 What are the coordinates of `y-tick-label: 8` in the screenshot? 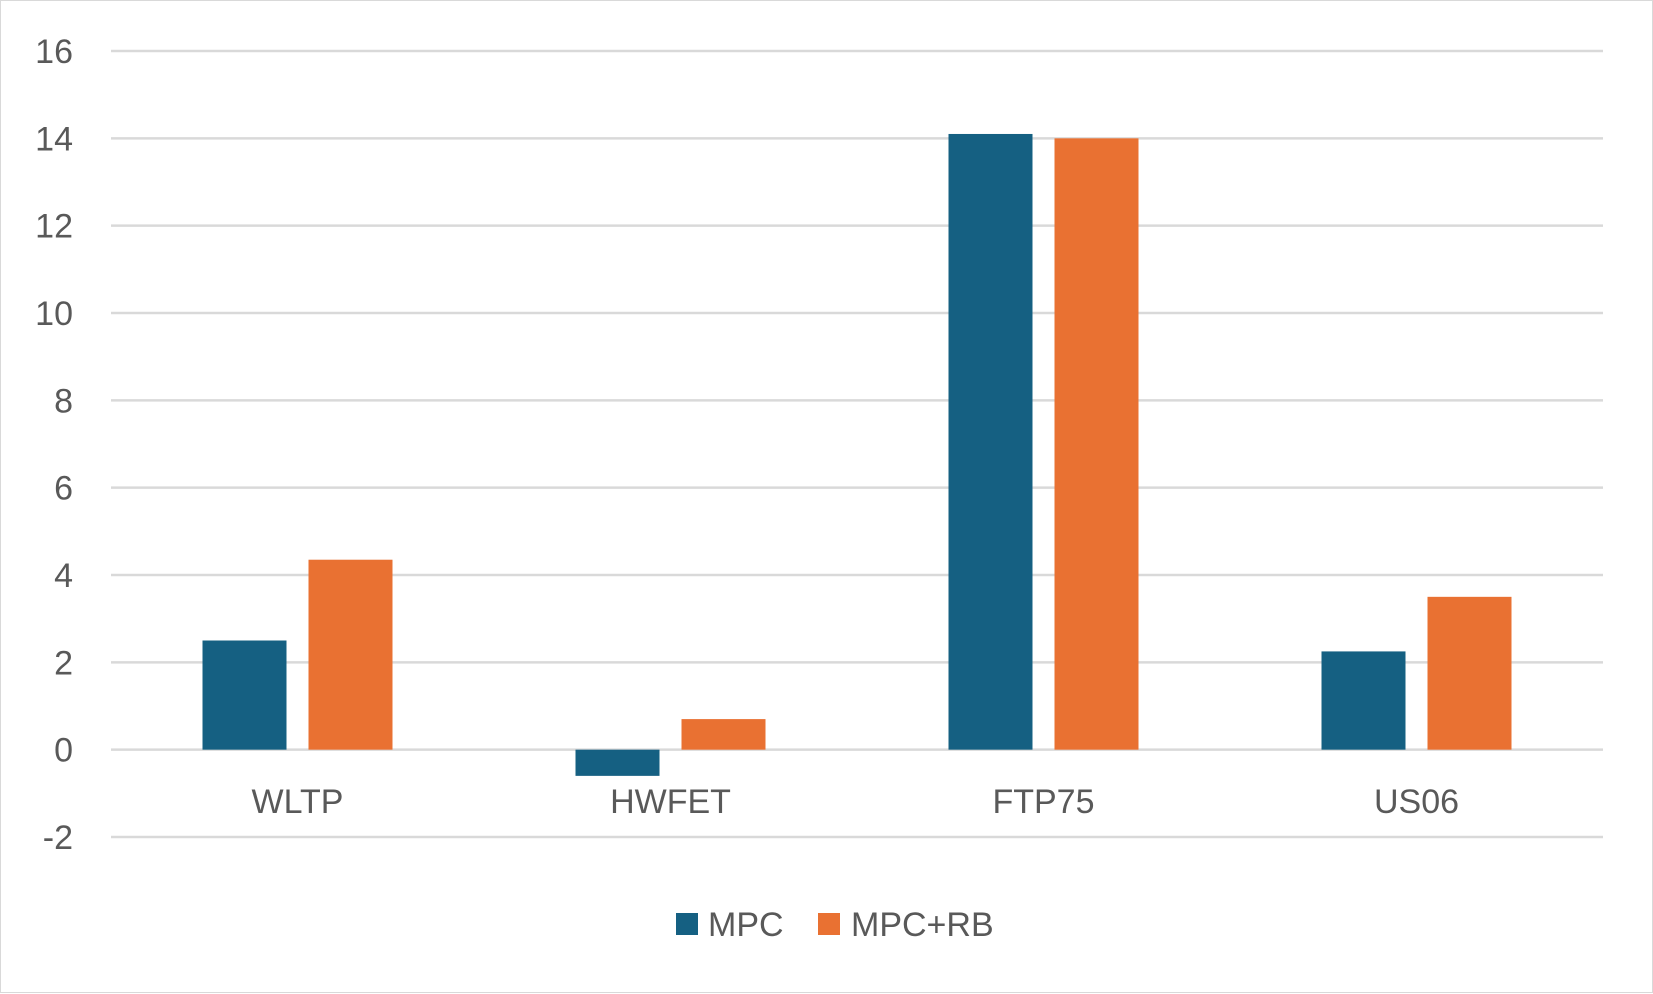 It's located at (63, 401).